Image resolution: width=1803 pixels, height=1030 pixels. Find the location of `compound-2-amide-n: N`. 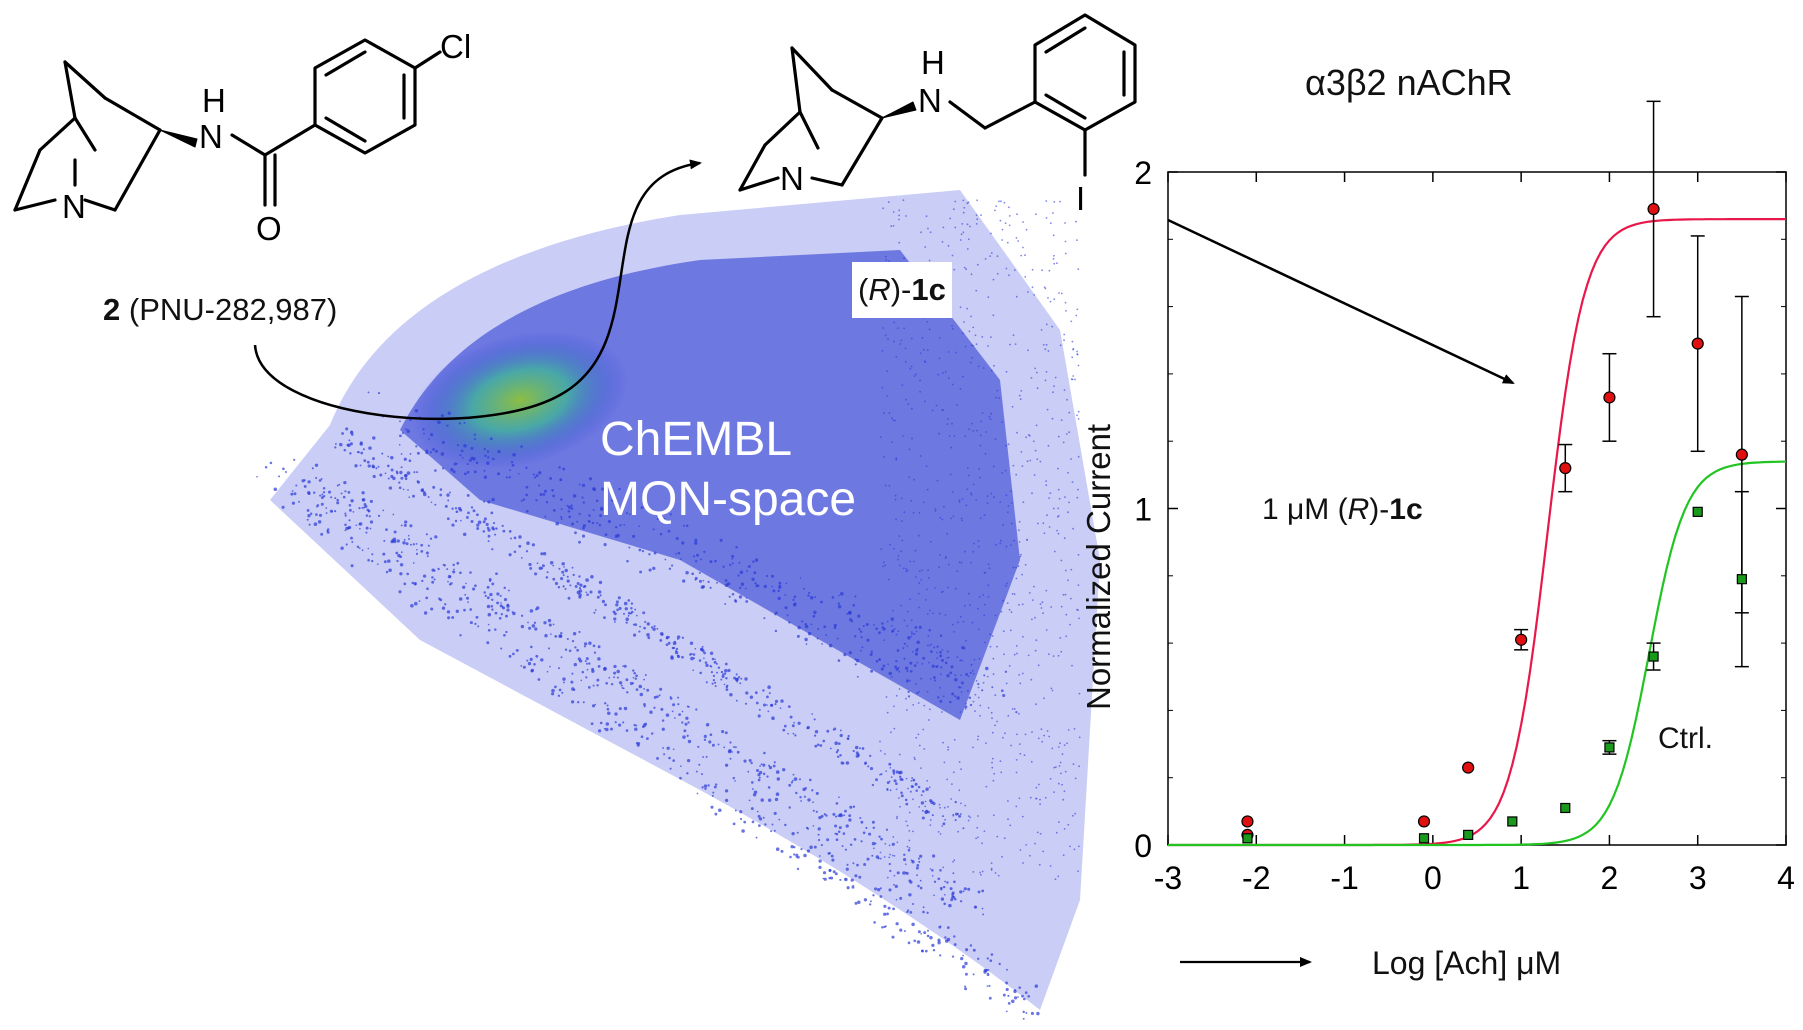

compound-2-amide-n: N is located at coordinates (211, 136).